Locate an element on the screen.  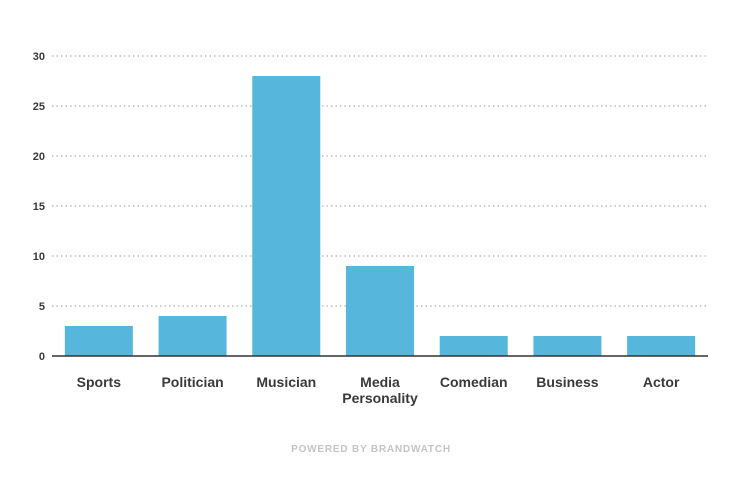
x-tick-label: Actor is located at coordinates (661, 382).